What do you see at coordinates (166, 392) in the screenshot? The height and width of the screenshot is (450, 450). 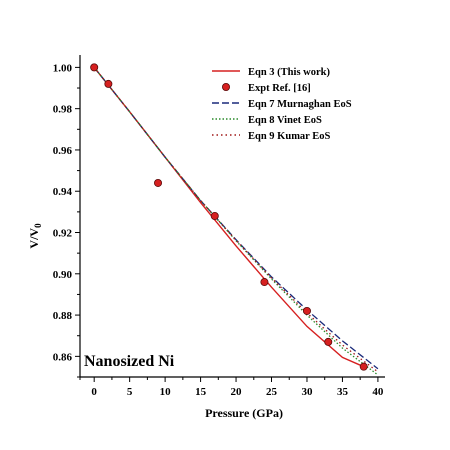 I see `x-tick-label: 10` at bounding box center [166, 392].